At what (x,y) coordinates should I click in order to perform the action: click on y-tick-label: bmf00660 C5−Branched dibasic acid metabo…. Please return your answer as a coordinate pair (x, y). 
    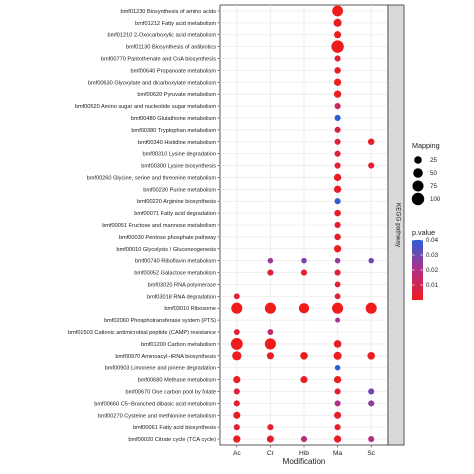
    Looking at the image, I should click on (155, 404).